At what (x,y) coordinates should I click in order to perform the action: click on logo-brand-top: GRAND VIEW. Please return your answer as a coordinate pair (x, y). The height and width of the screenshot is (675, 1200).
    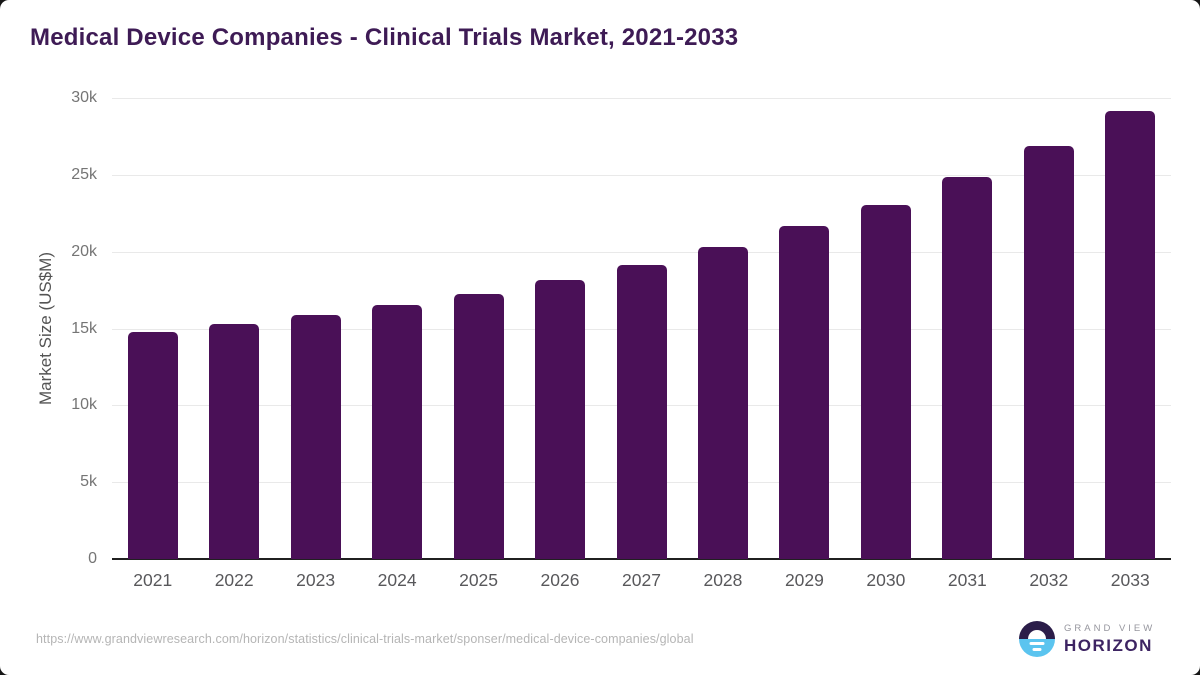
    Looking at the image, I should click on (1110, 628).